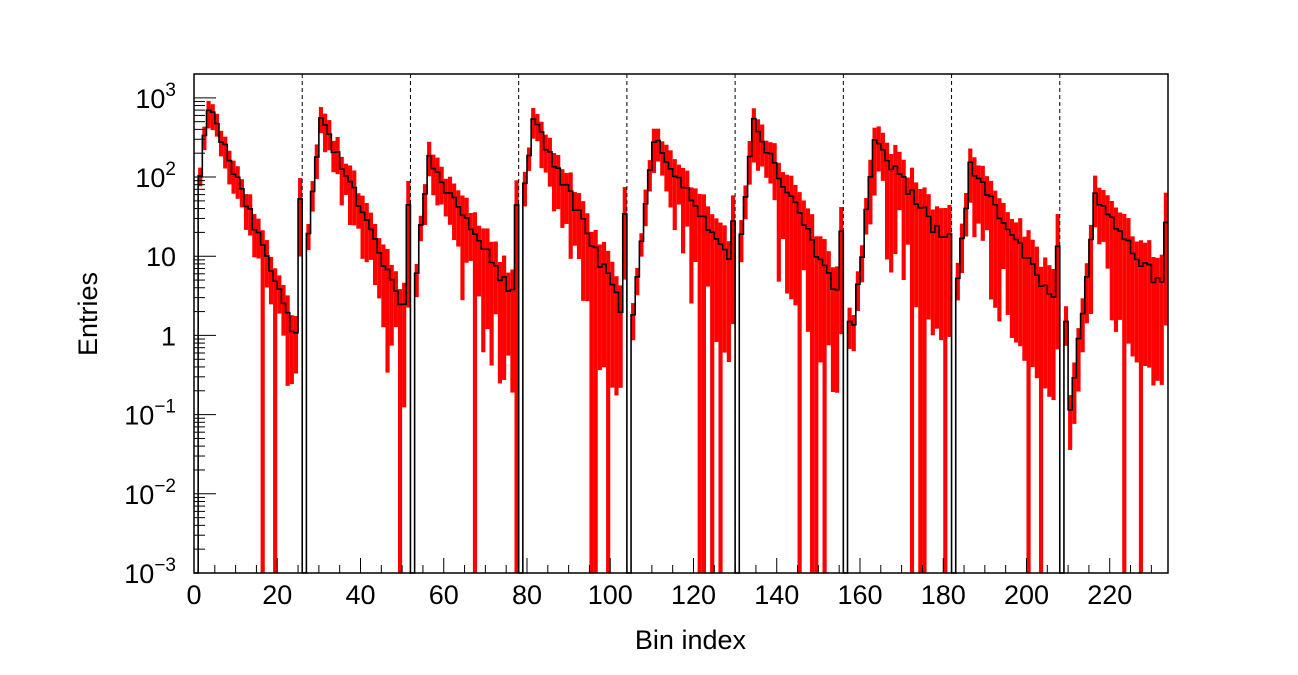 The image size is (1298, 675). Describe the element at coordinates (669, 584) in the screenshot. I see `x-axis-ticks: 0 20 40 60 80 100 120 140 160 180 200 220` at that location.